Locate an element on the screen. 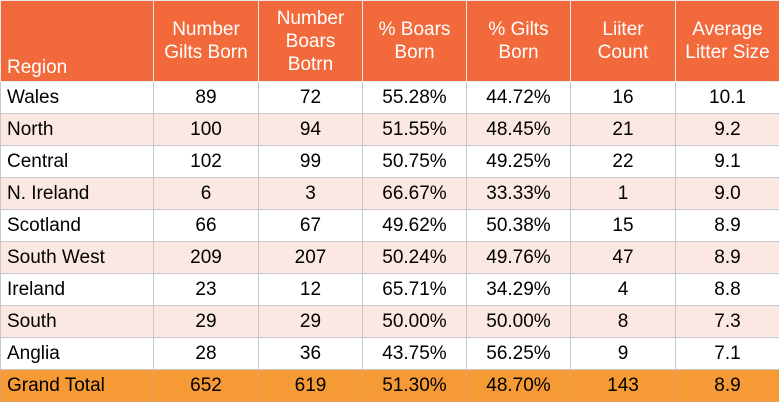  cell-boars-born: 67 is located at coordinates (310, 225).